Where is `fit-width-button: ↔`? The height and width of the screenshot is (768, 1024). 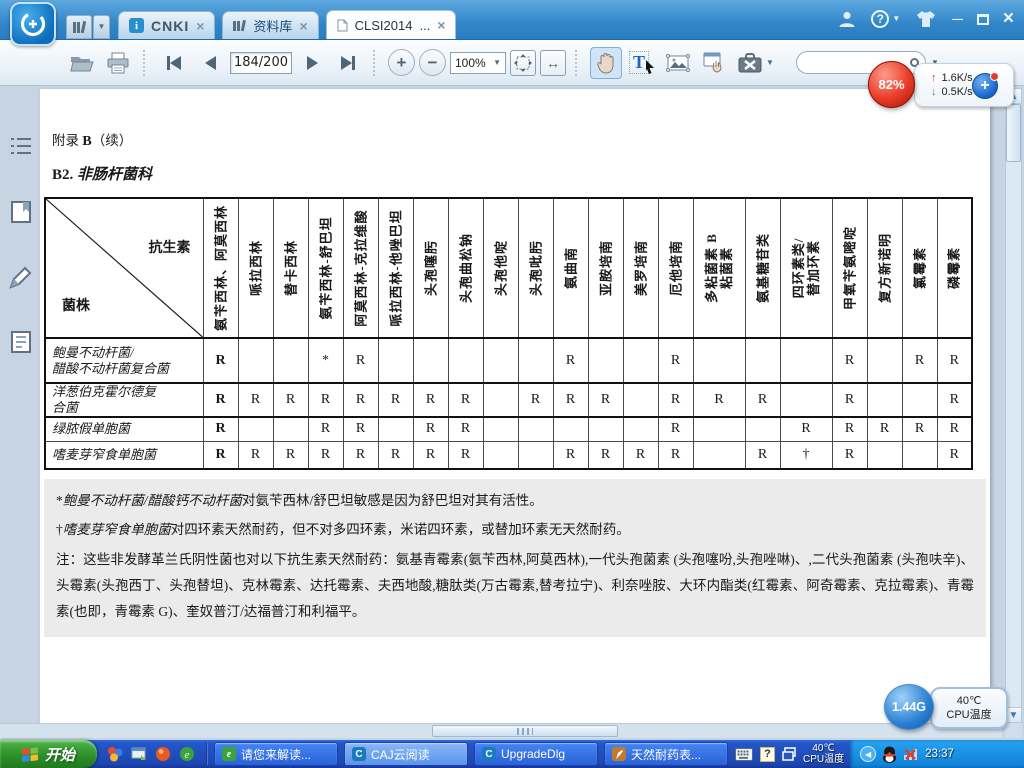 fit-width-button: ↔ is located at coordinates (553, 62).